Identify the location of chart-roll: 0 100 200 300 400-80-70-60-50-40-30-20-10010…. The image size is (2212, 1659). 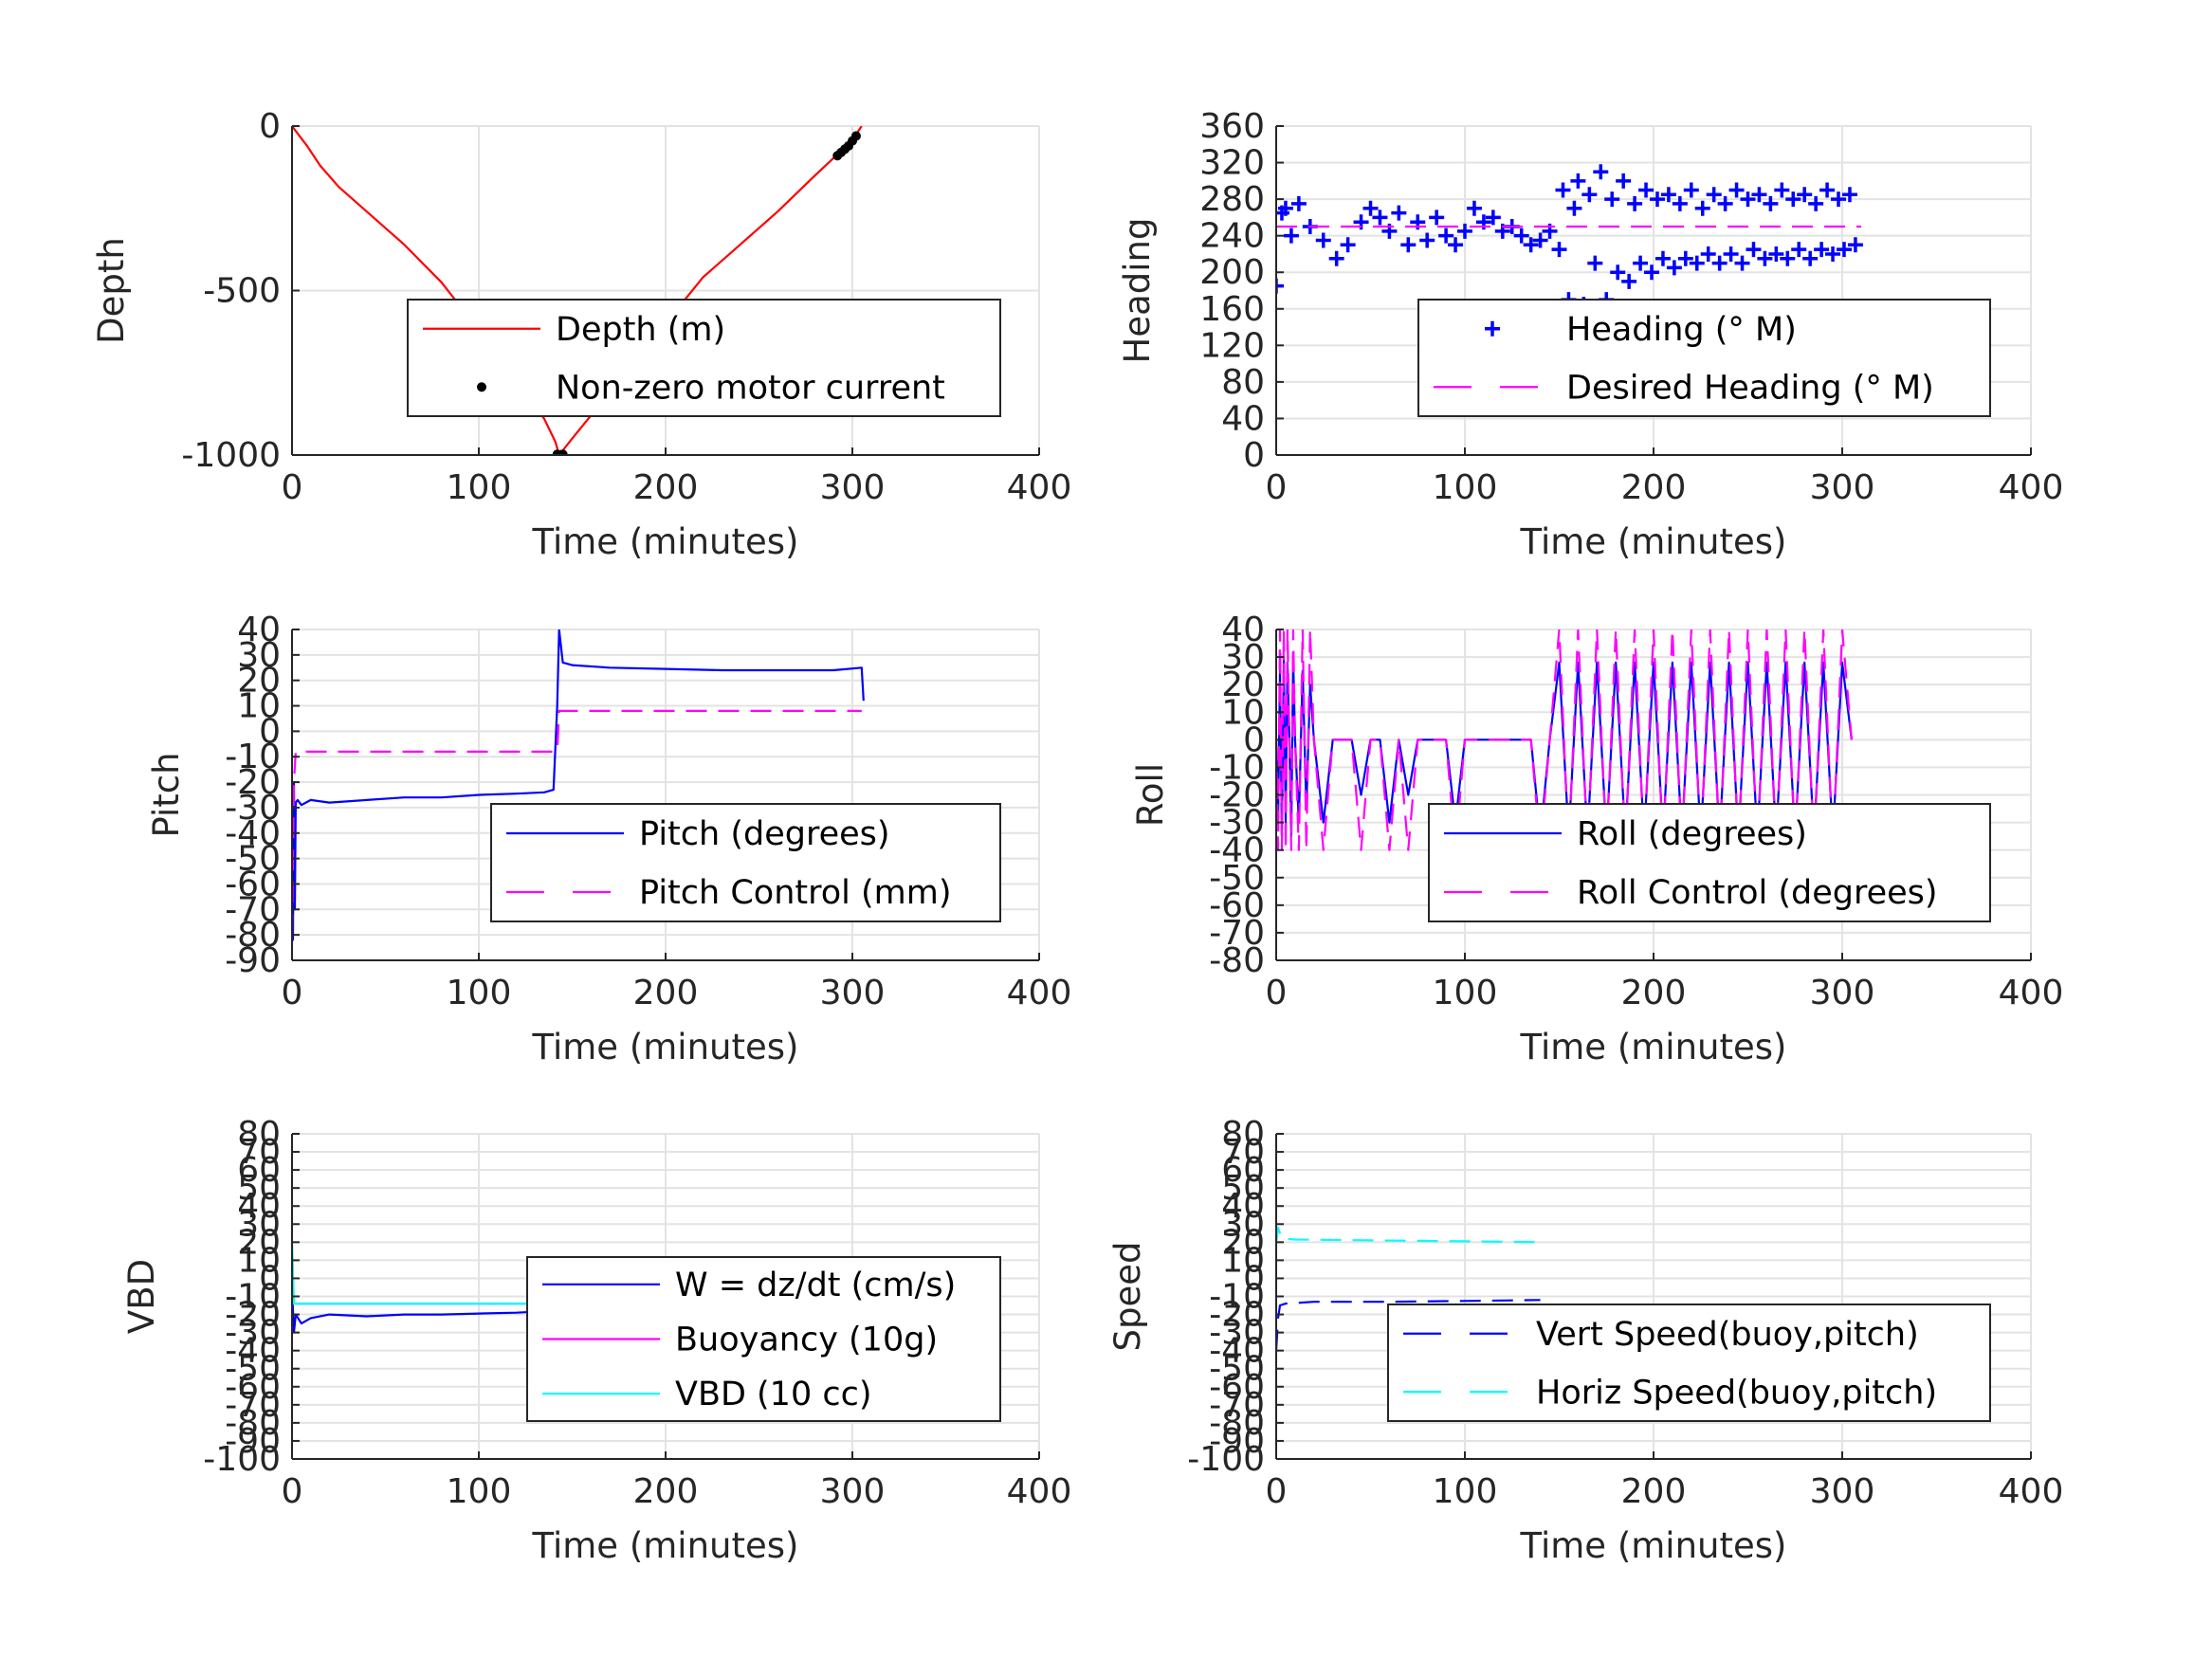
(1596, 839).